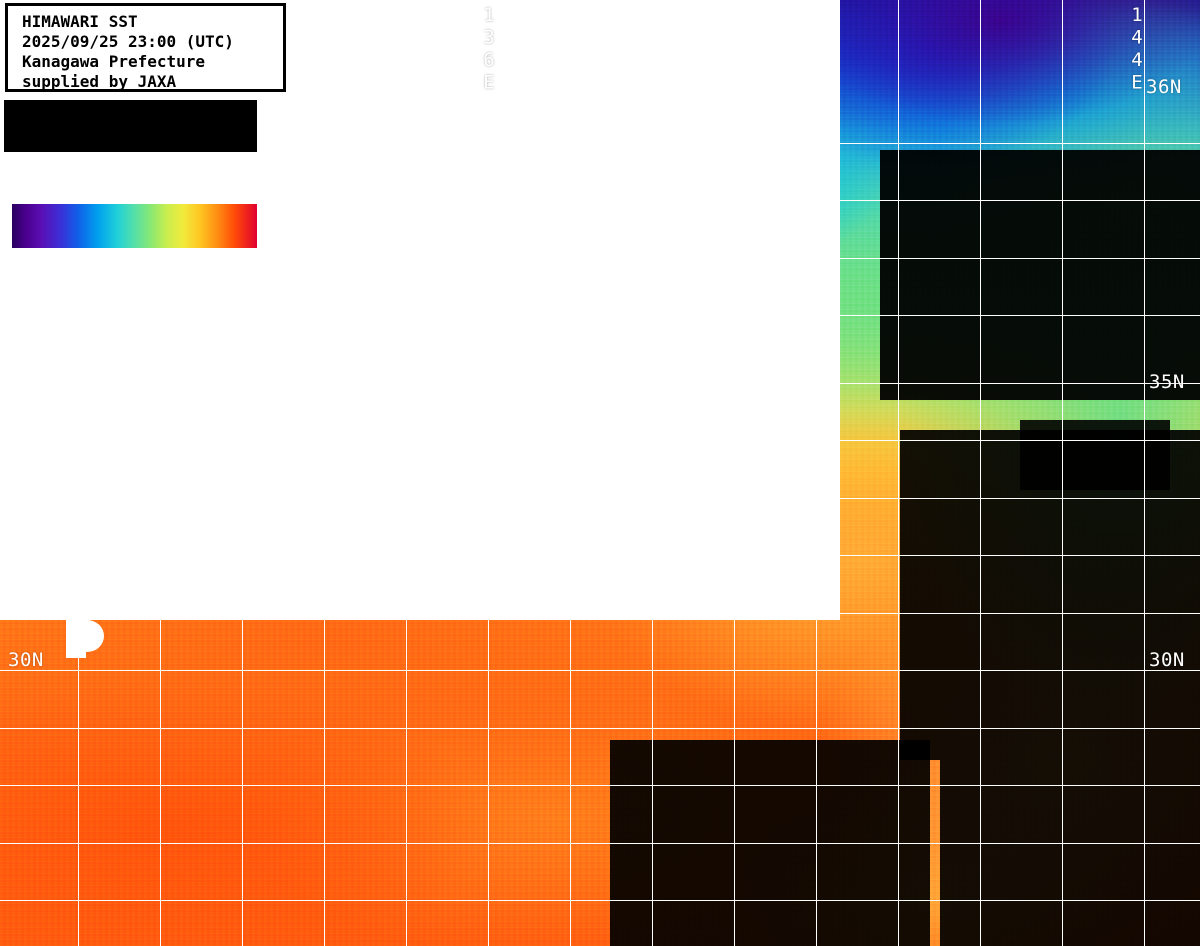 The height and width of the screenshot is (946, 1200). Describe the element at coordinates (128, 41) in the screenshot. I see `title-line-timestamp: 2025/09/25 23:00 (UTC)` at that location.